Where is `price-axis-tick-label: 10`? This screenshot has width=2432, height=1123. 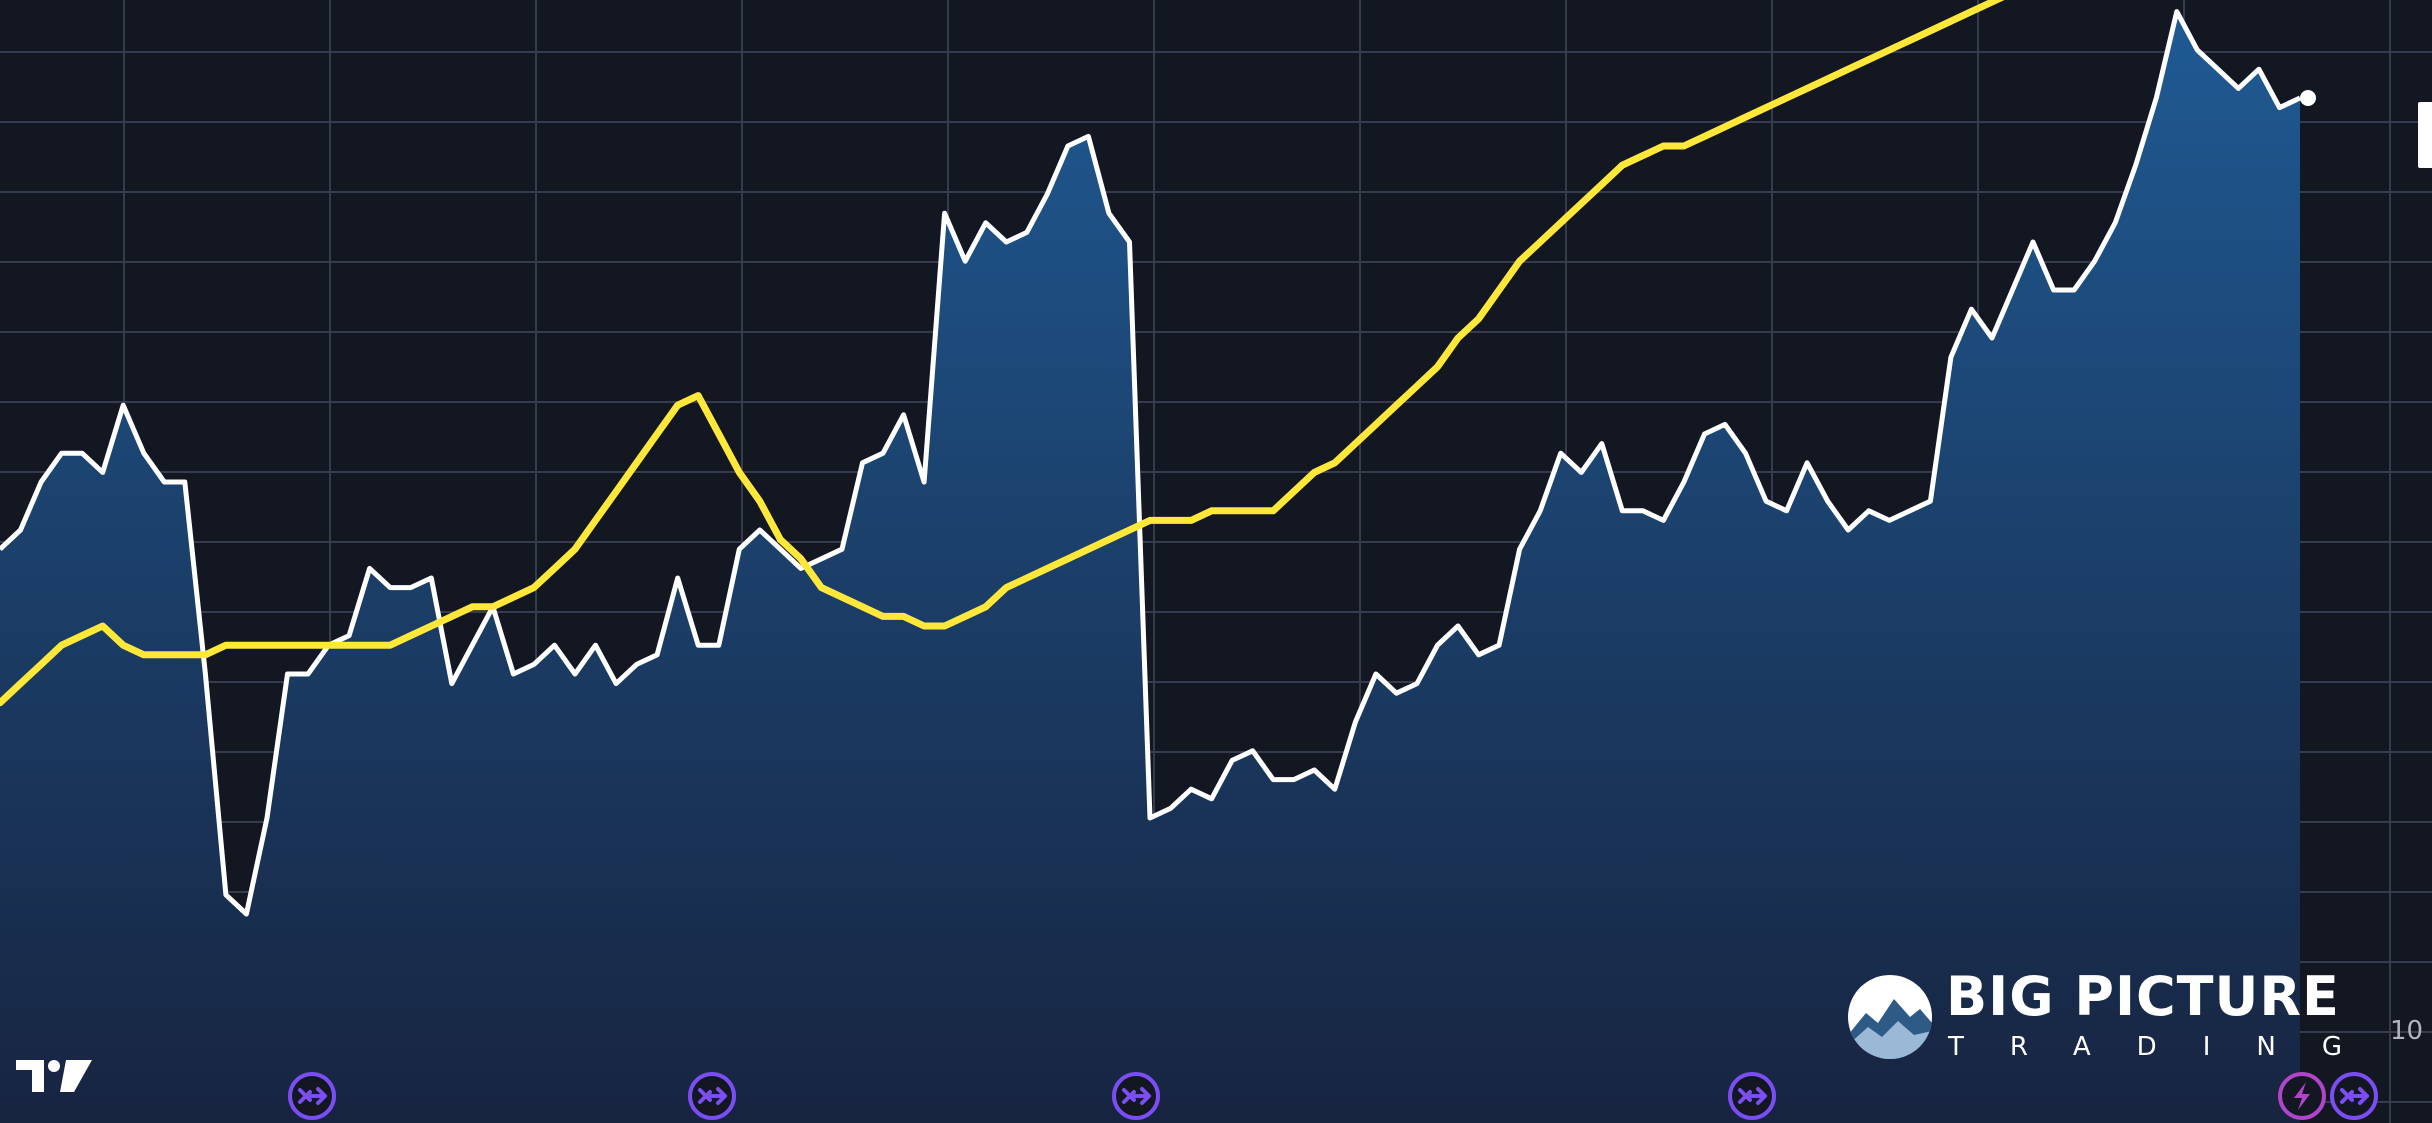 price-axis-tick-label: 10 is located at coordinates (2407, 1031).